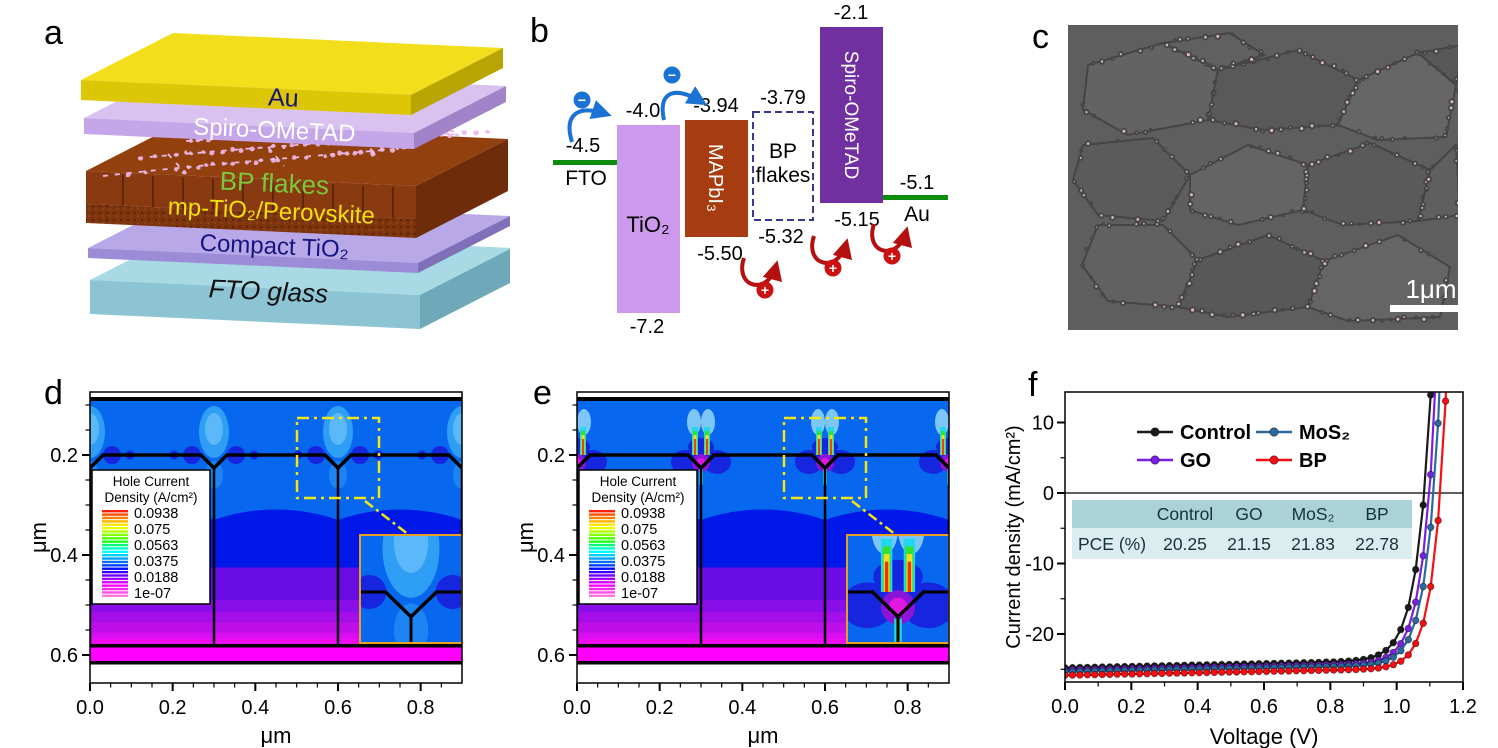 Image resolution: width=1498 pixels, height=748 pixels. What do you see at coordinates (1431, 308) in the screenshot?
I see `scale-bar` at bounding box center [1431, 308].